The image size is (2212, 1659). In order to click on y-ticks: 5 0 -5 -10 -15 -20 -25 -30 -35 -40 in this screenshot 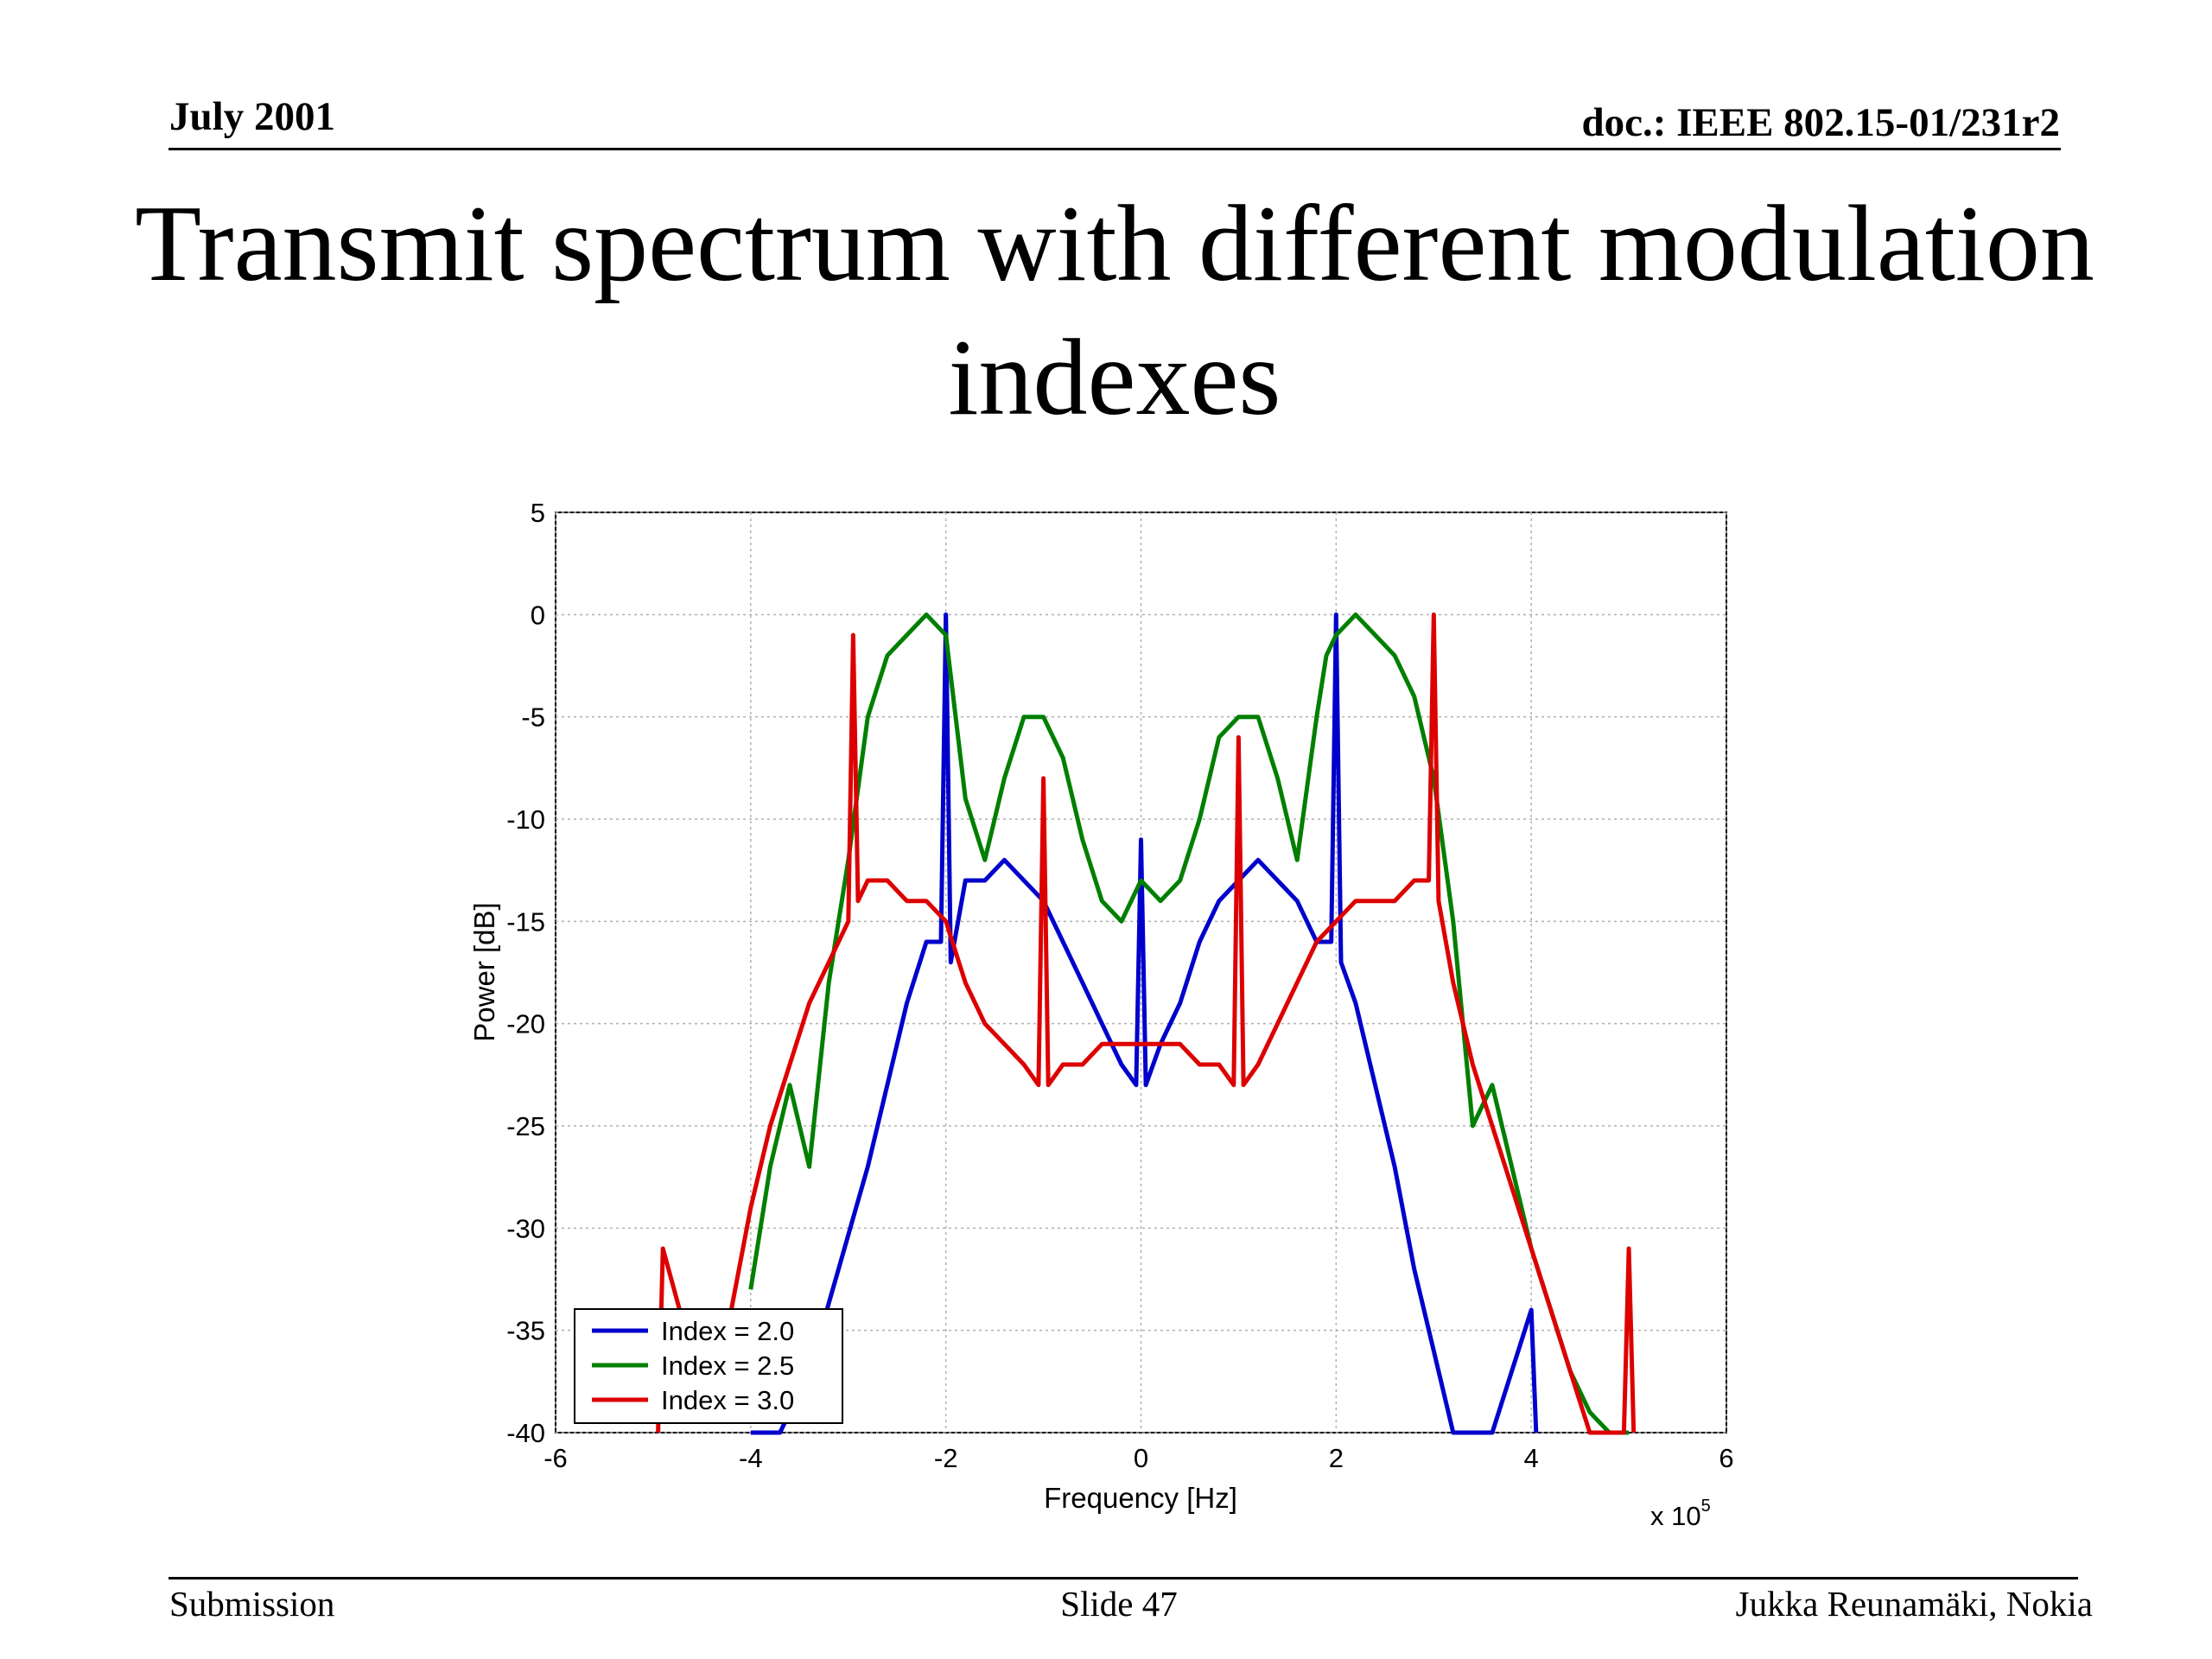, I will do `click(525, 973)`.